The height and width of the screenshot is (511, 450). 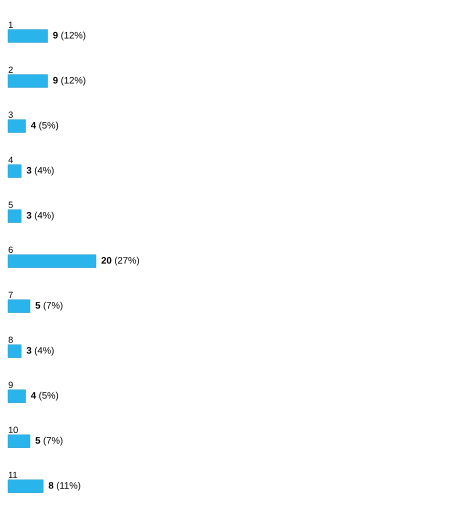 I want to click on y-tick-label: 7, so click(x=10, y=295).